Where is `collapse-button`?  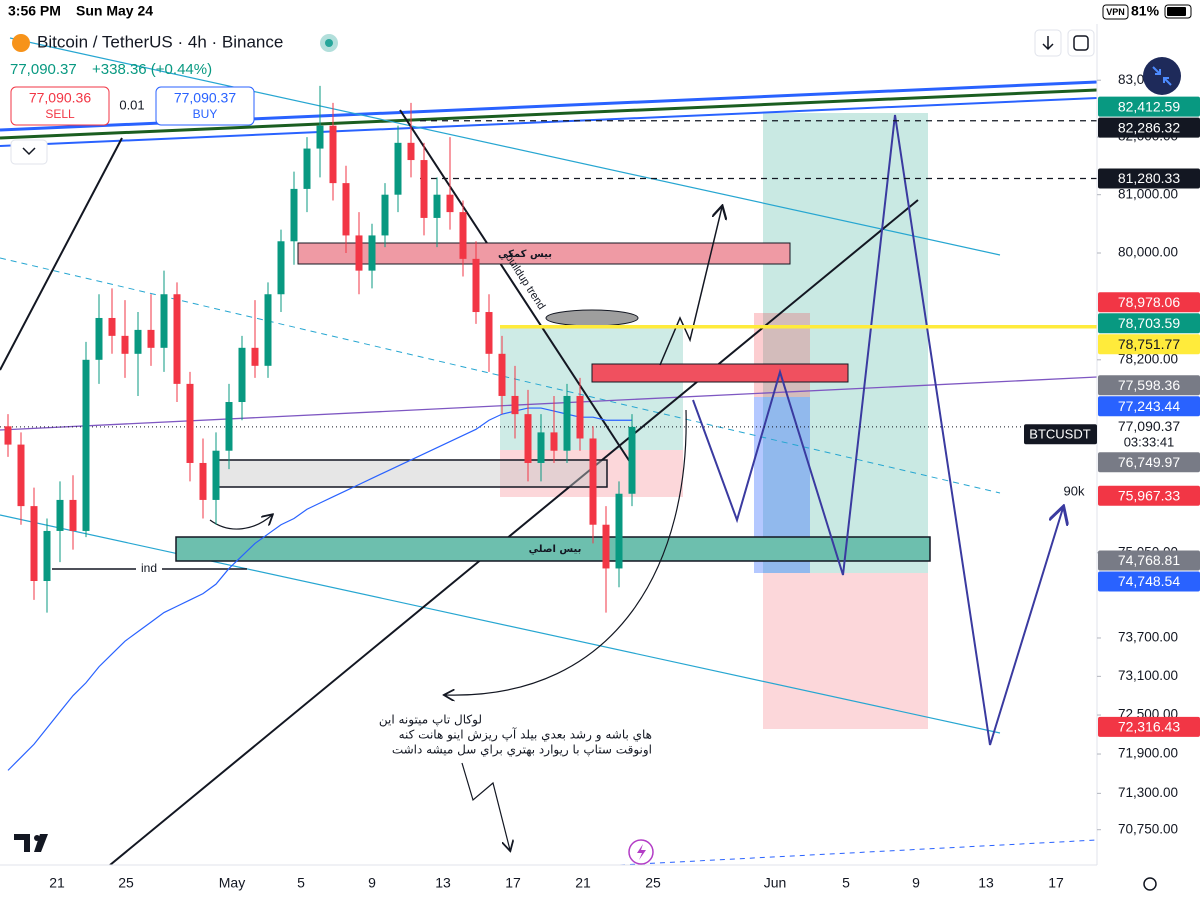 collapse-button is located at coordinates (29, 152).